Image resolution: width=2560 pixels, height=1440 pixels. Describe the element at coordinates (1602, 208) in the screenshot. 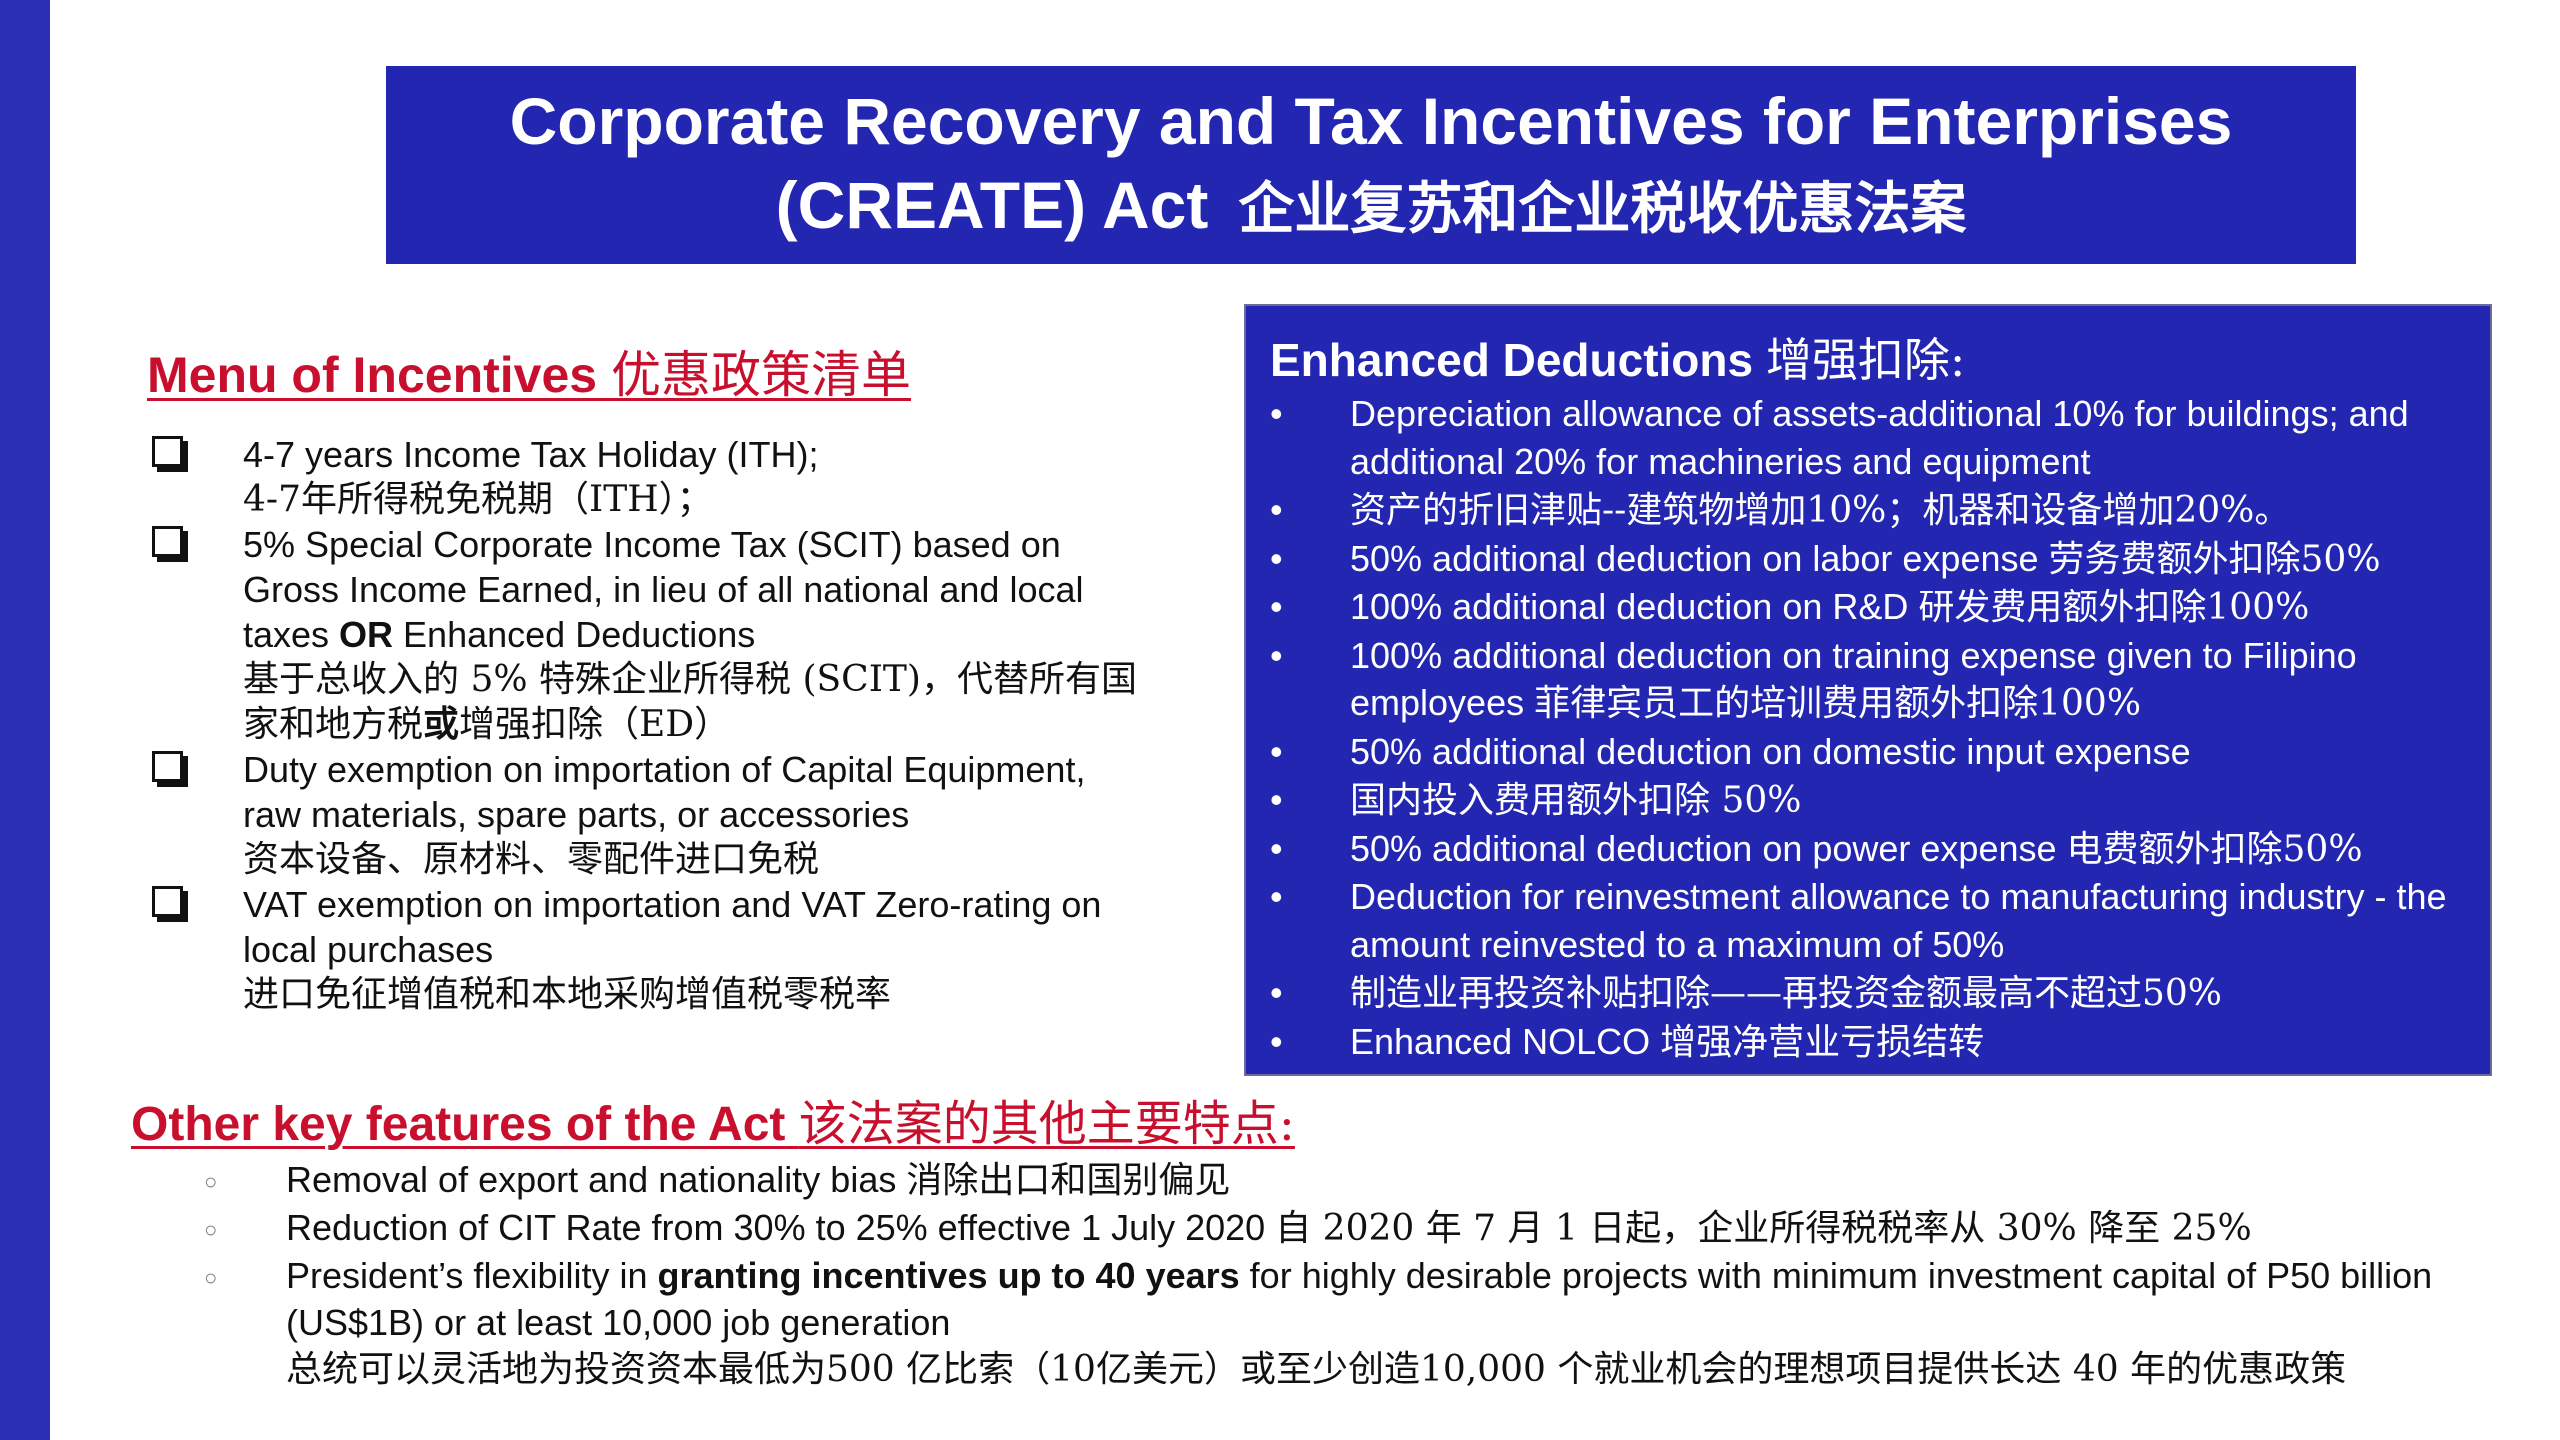

I see `title-line-2-zh: 企业复苏和企业税收优惠法案` at that location.